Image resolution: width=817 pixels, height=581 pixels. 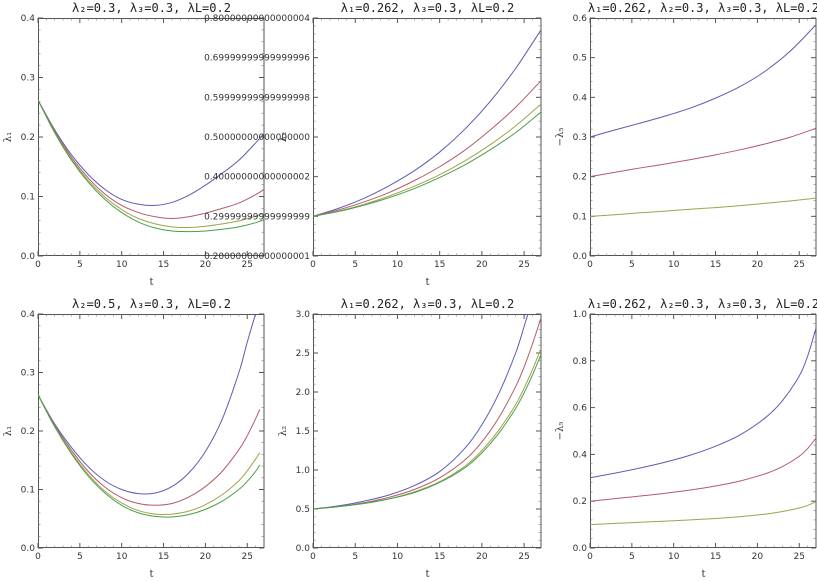 I want to click on y-tick-label: 3.0, so click(x=303, y=315).